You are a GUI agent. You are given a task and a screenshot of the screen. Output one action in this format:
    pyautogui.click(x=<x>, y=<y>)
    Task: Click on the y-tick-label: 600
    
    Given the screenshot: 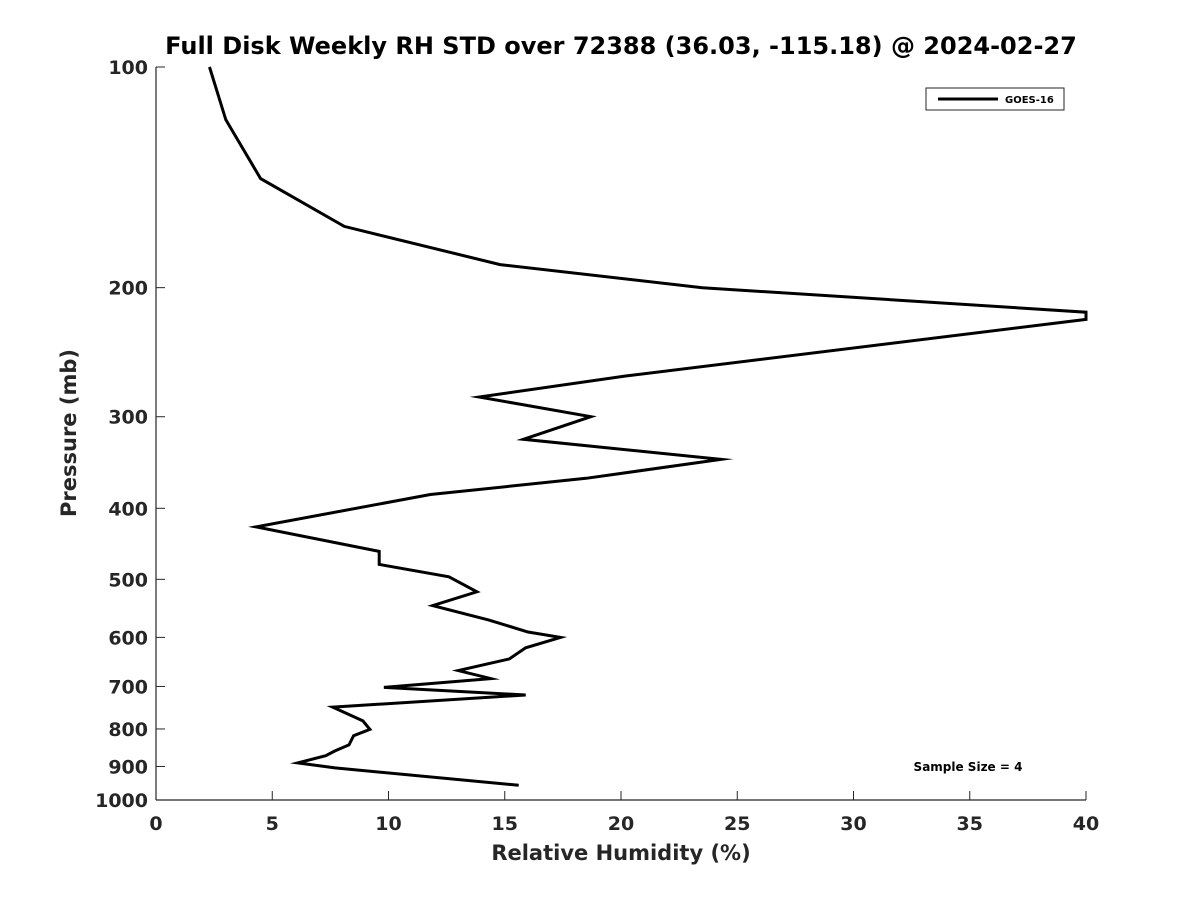 What is the action you would take?
    pyautogui.click(x=128, y=638)
    